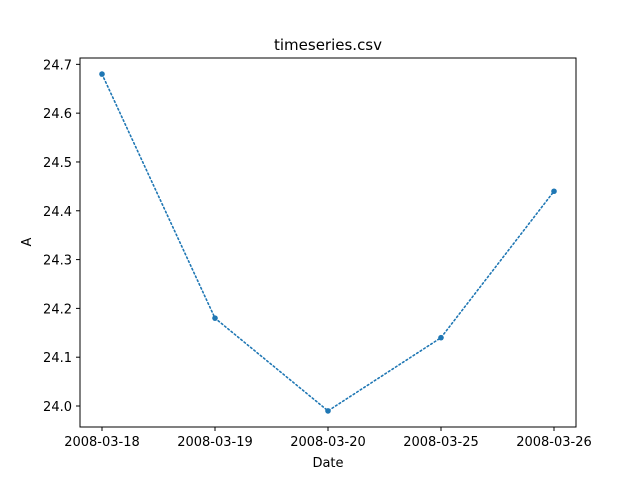 The height and width of the screenshot is (485, 640). What do you see at coordinates (57, 261) in the screenshot?
I see `y-tick-label: 24.3` at bounding box center [57, 261].